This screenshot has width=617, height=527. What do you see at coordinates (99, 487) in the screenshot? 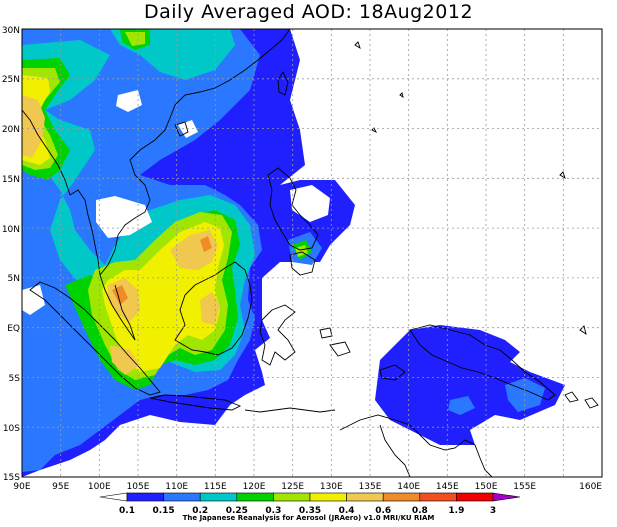
I see `lon-label: 100E` at bounding box center [99, 487].